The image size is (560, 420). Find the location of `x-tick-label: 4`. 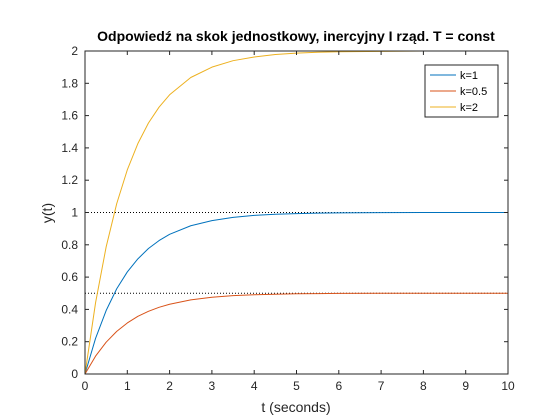

x-tick-label: 4 is located at coordinates (254, 386).